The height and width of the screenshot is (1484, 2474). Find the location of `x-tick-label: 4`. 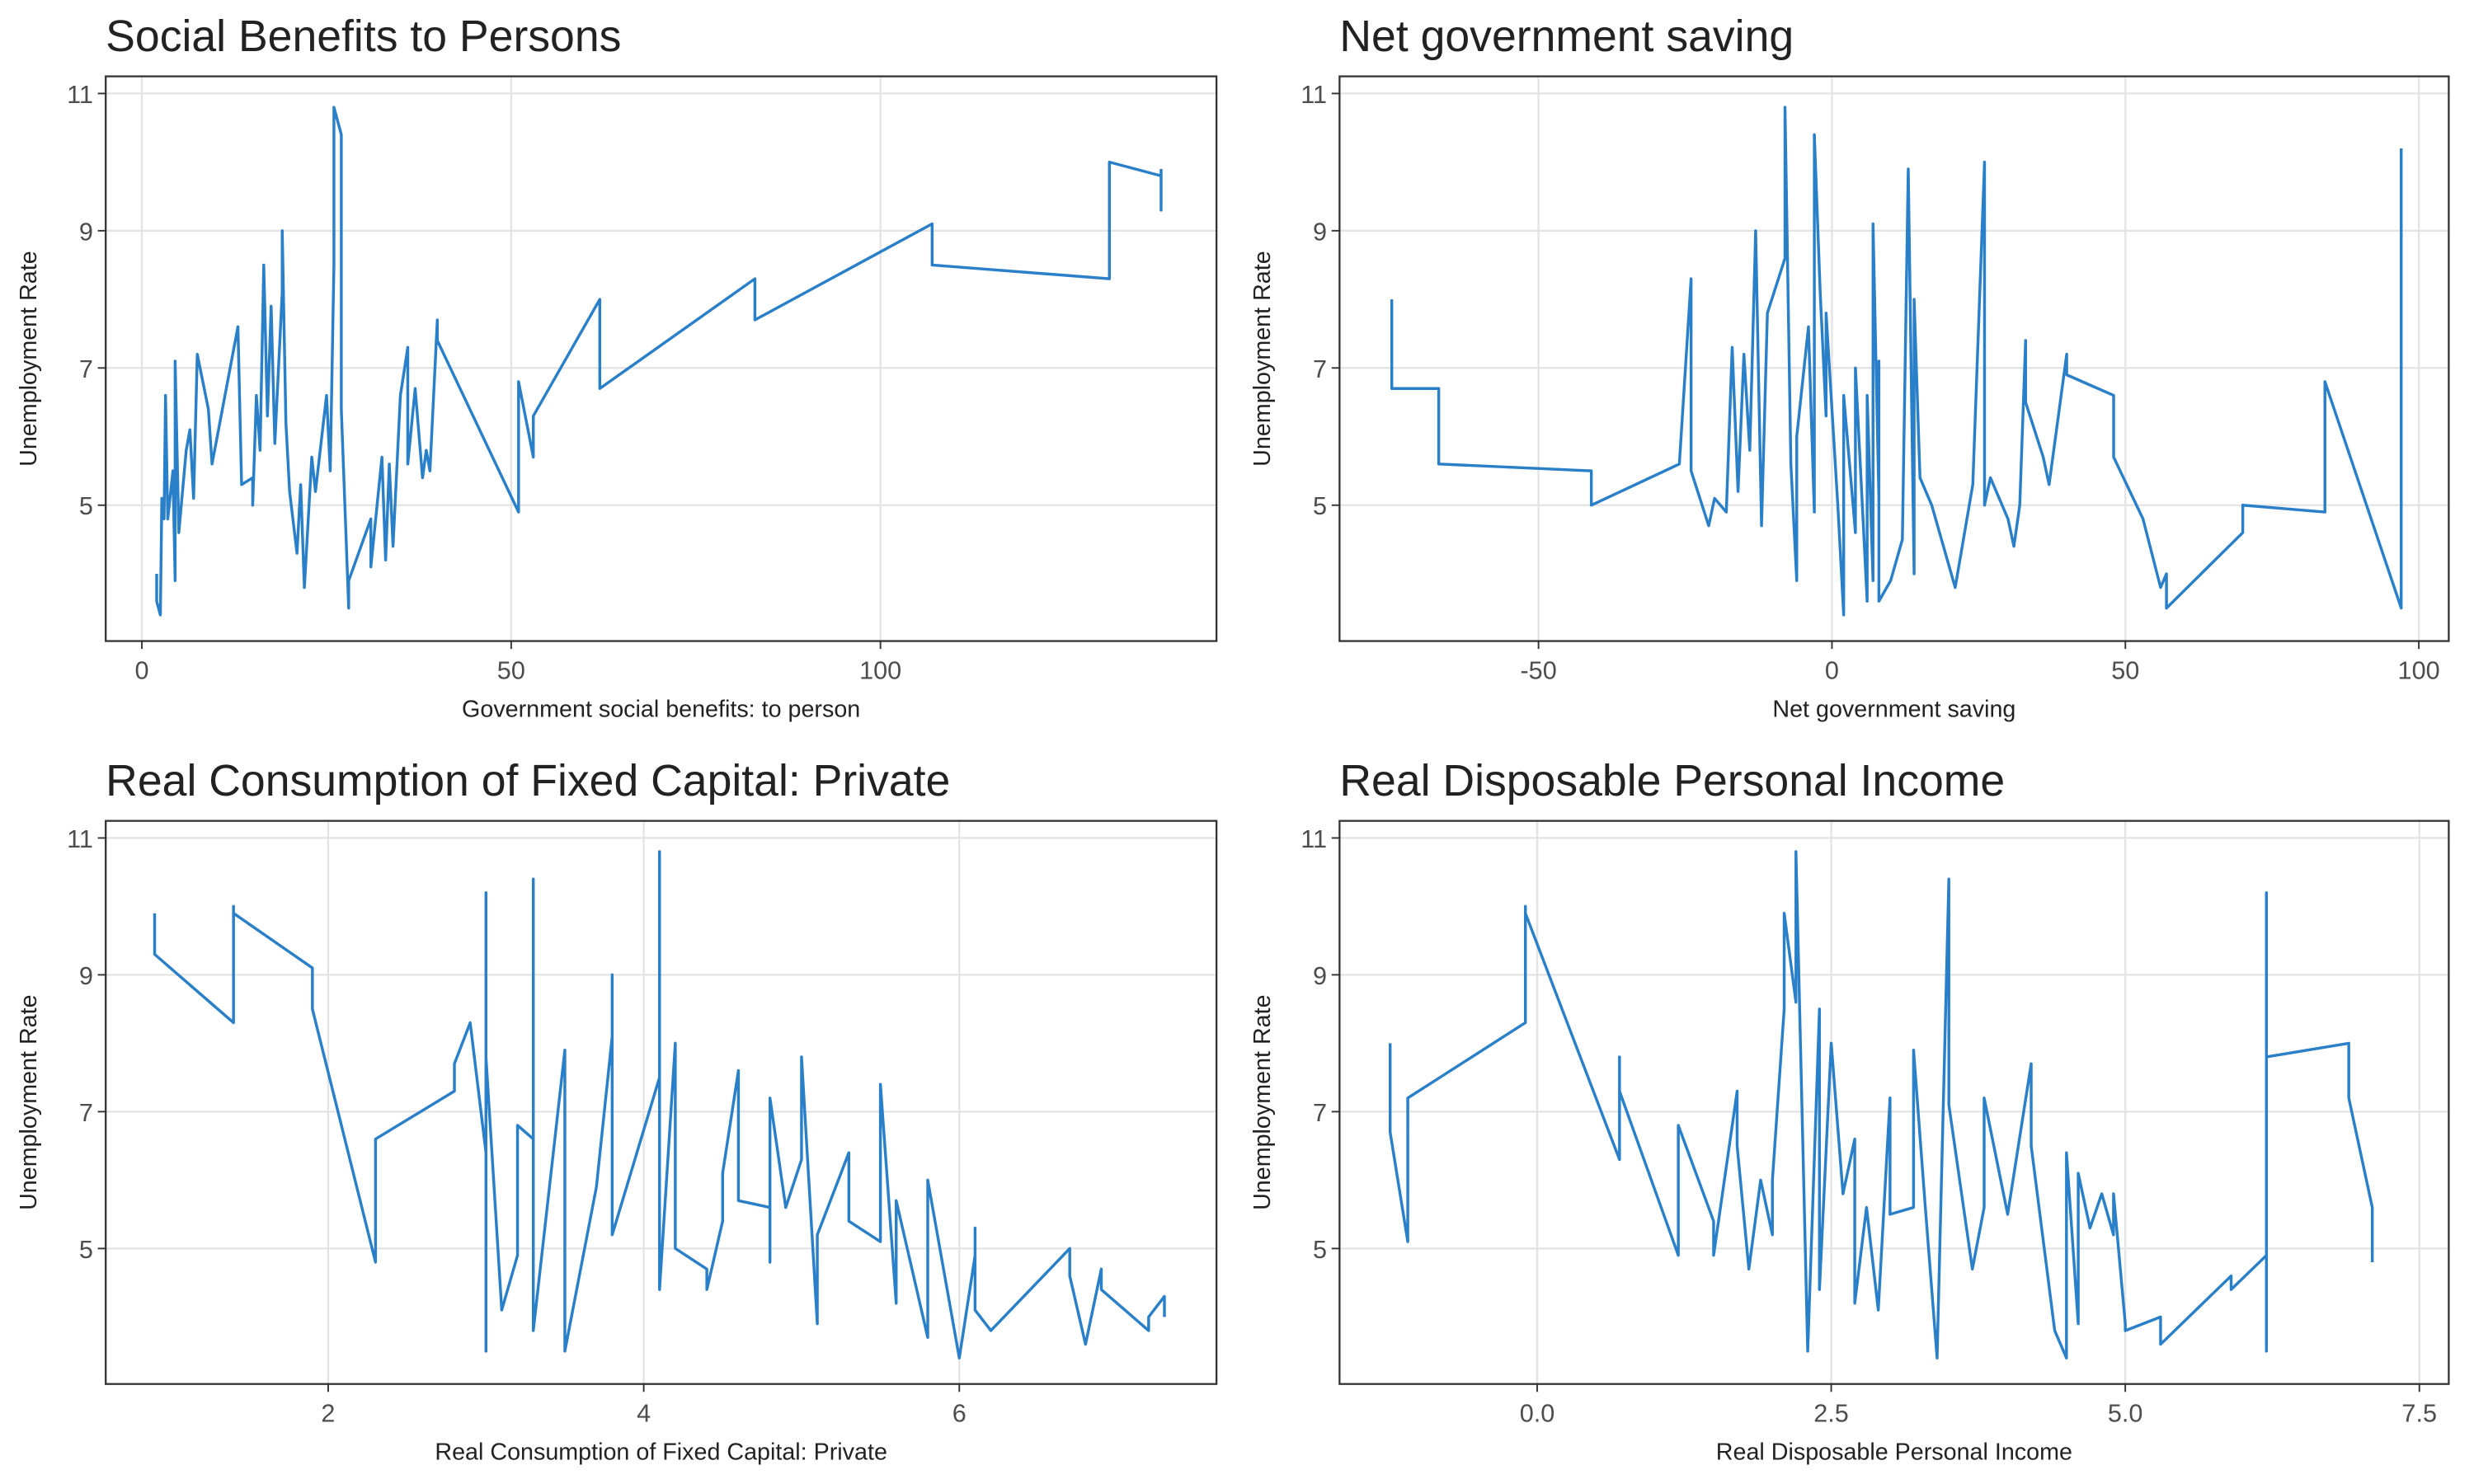

x-tick-label: 4 is located at coordinates (644, 1414).